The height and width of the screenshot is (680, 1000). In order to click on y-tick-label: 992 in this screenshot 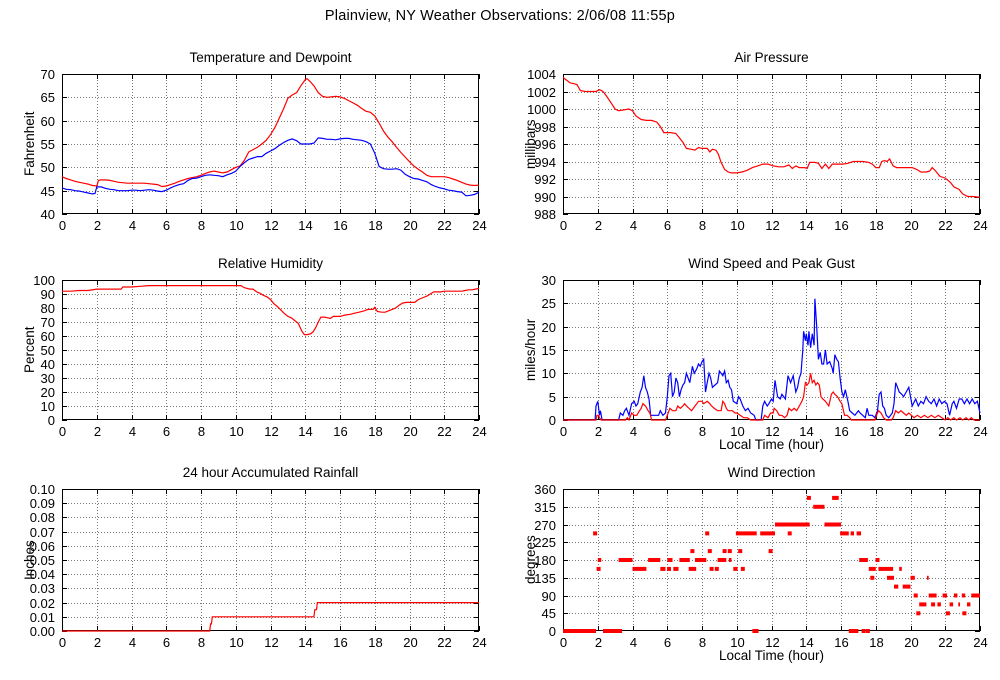, I will do `click(545, 179)`.